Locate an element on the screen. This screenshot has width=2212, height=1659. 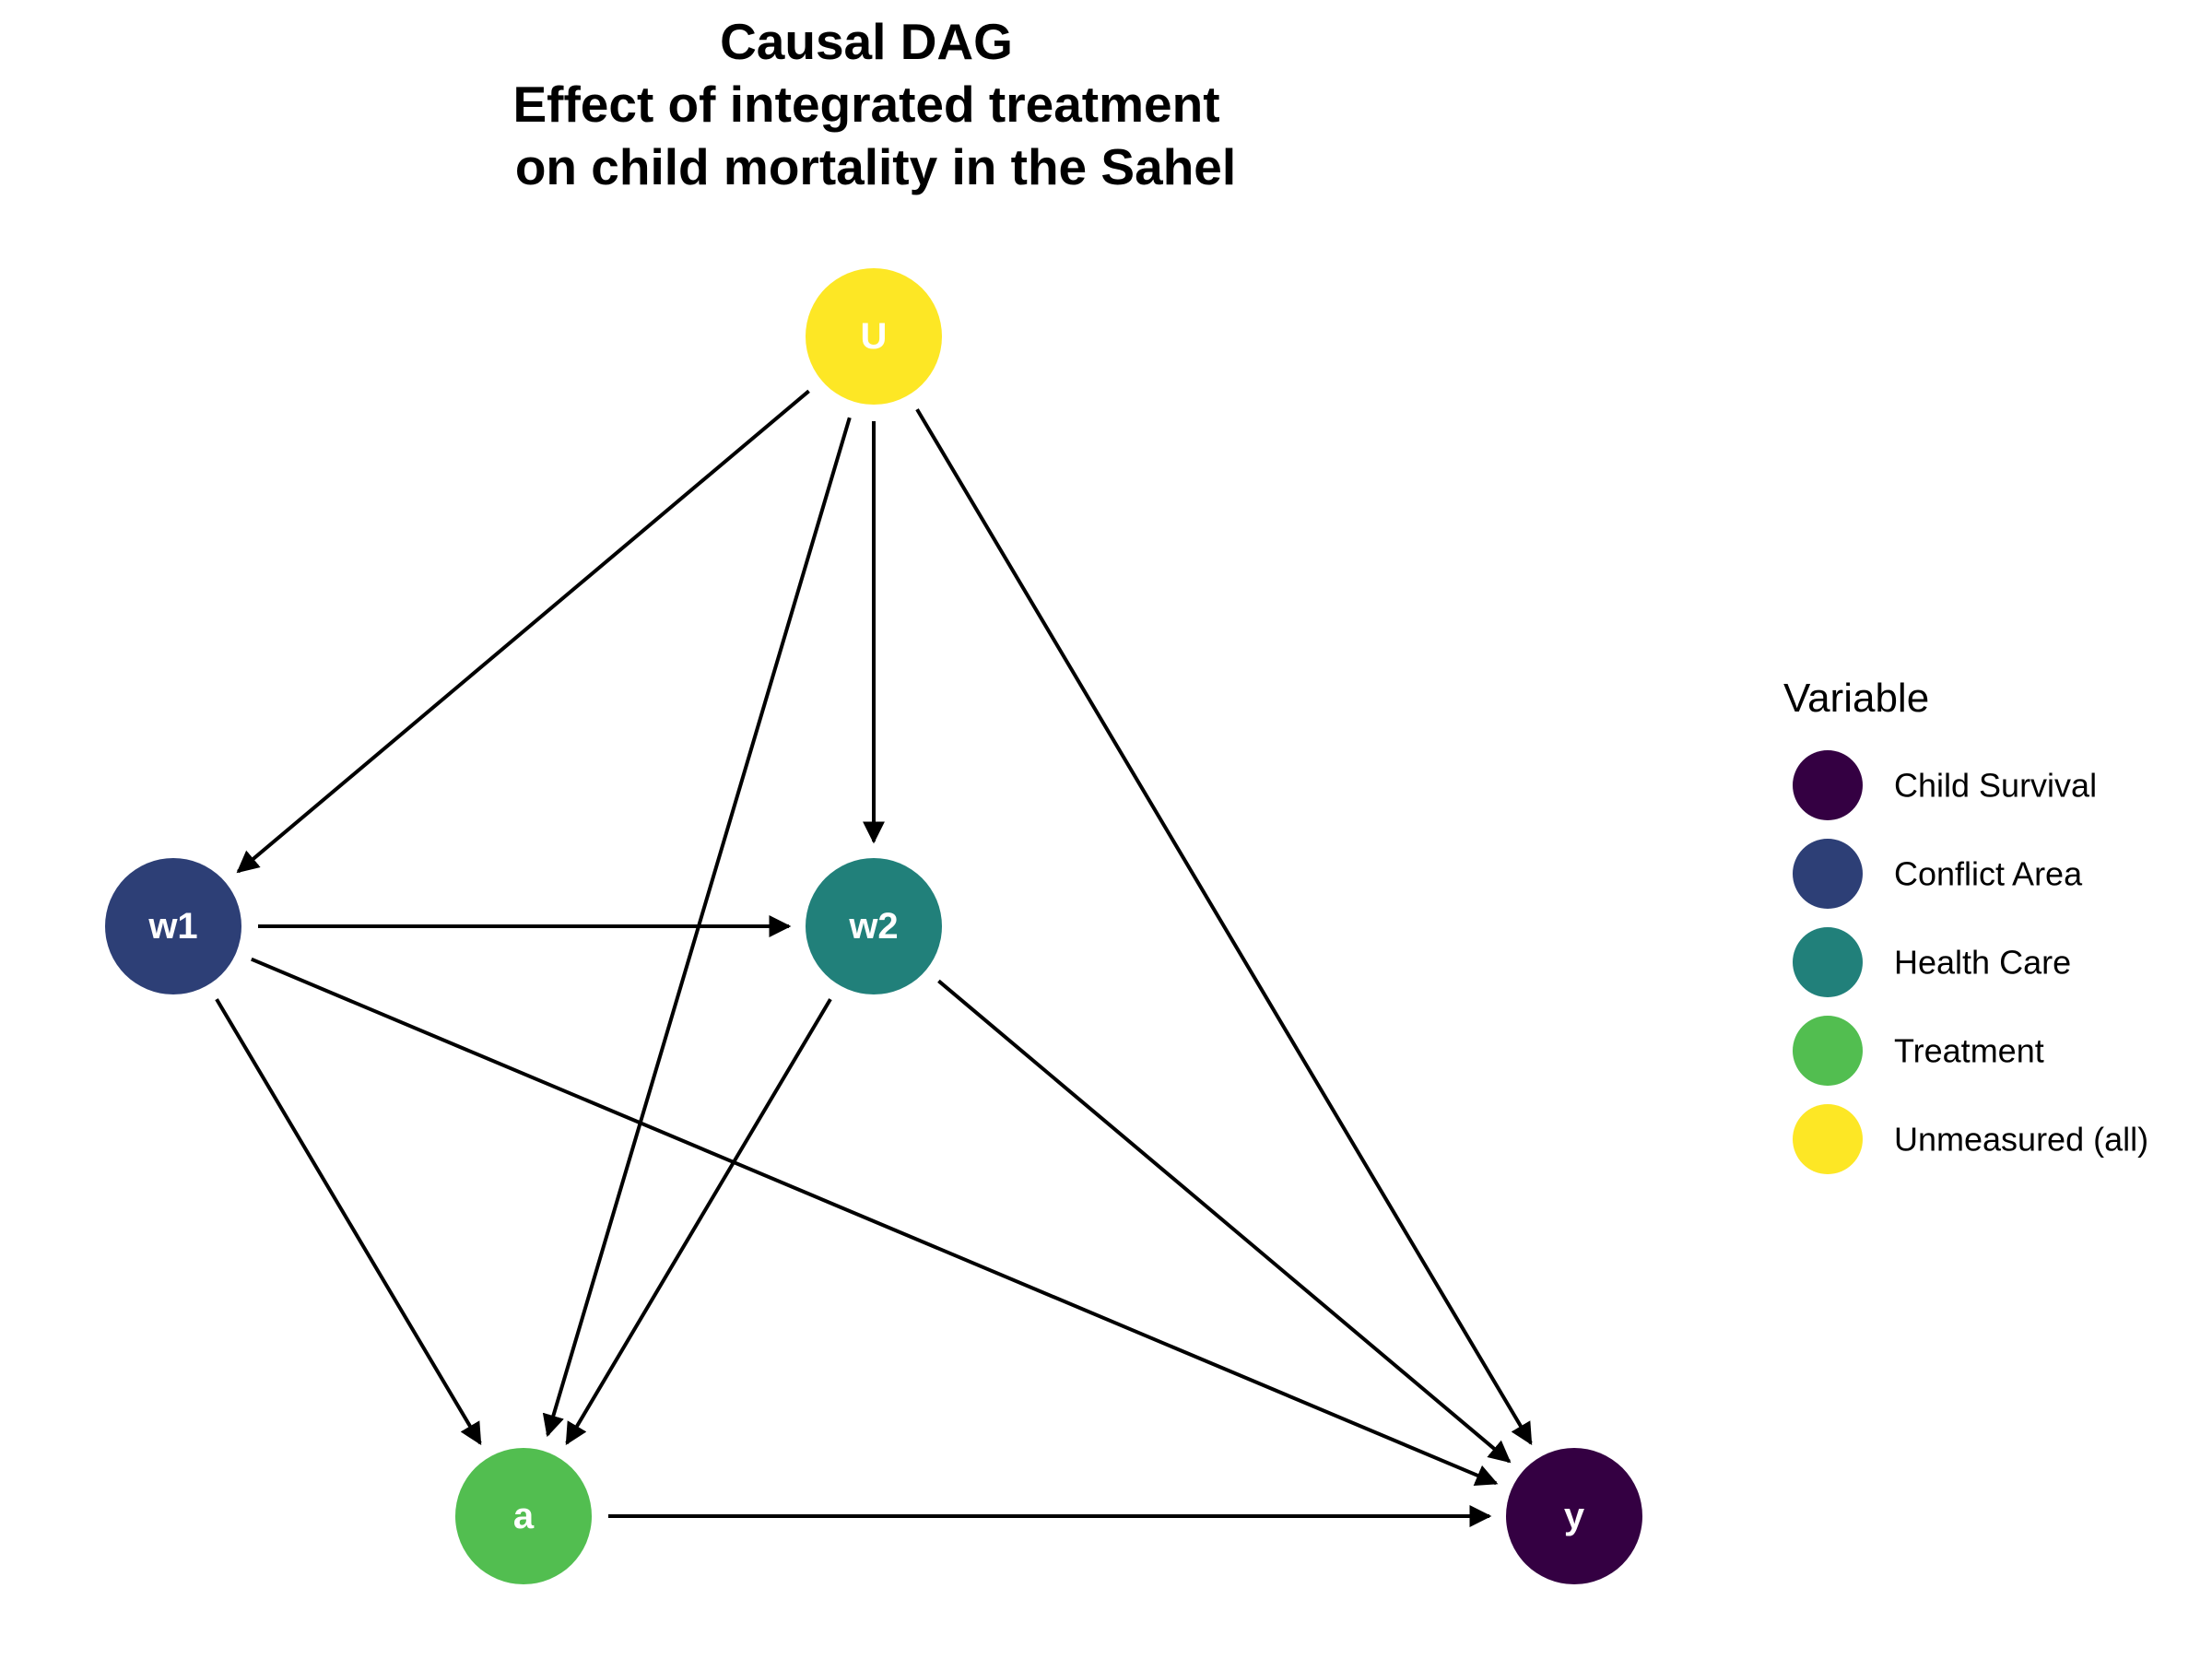
node-U: U is located at coordinates (874, 336).